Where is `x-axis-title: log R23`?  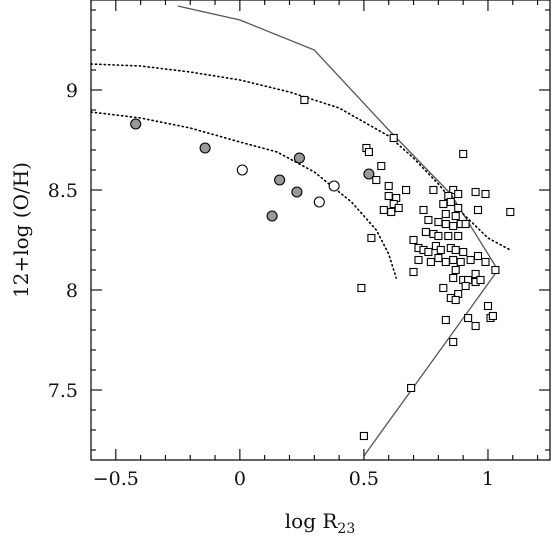
x-axis-title: log R23 is located at coordinates (320, 523).